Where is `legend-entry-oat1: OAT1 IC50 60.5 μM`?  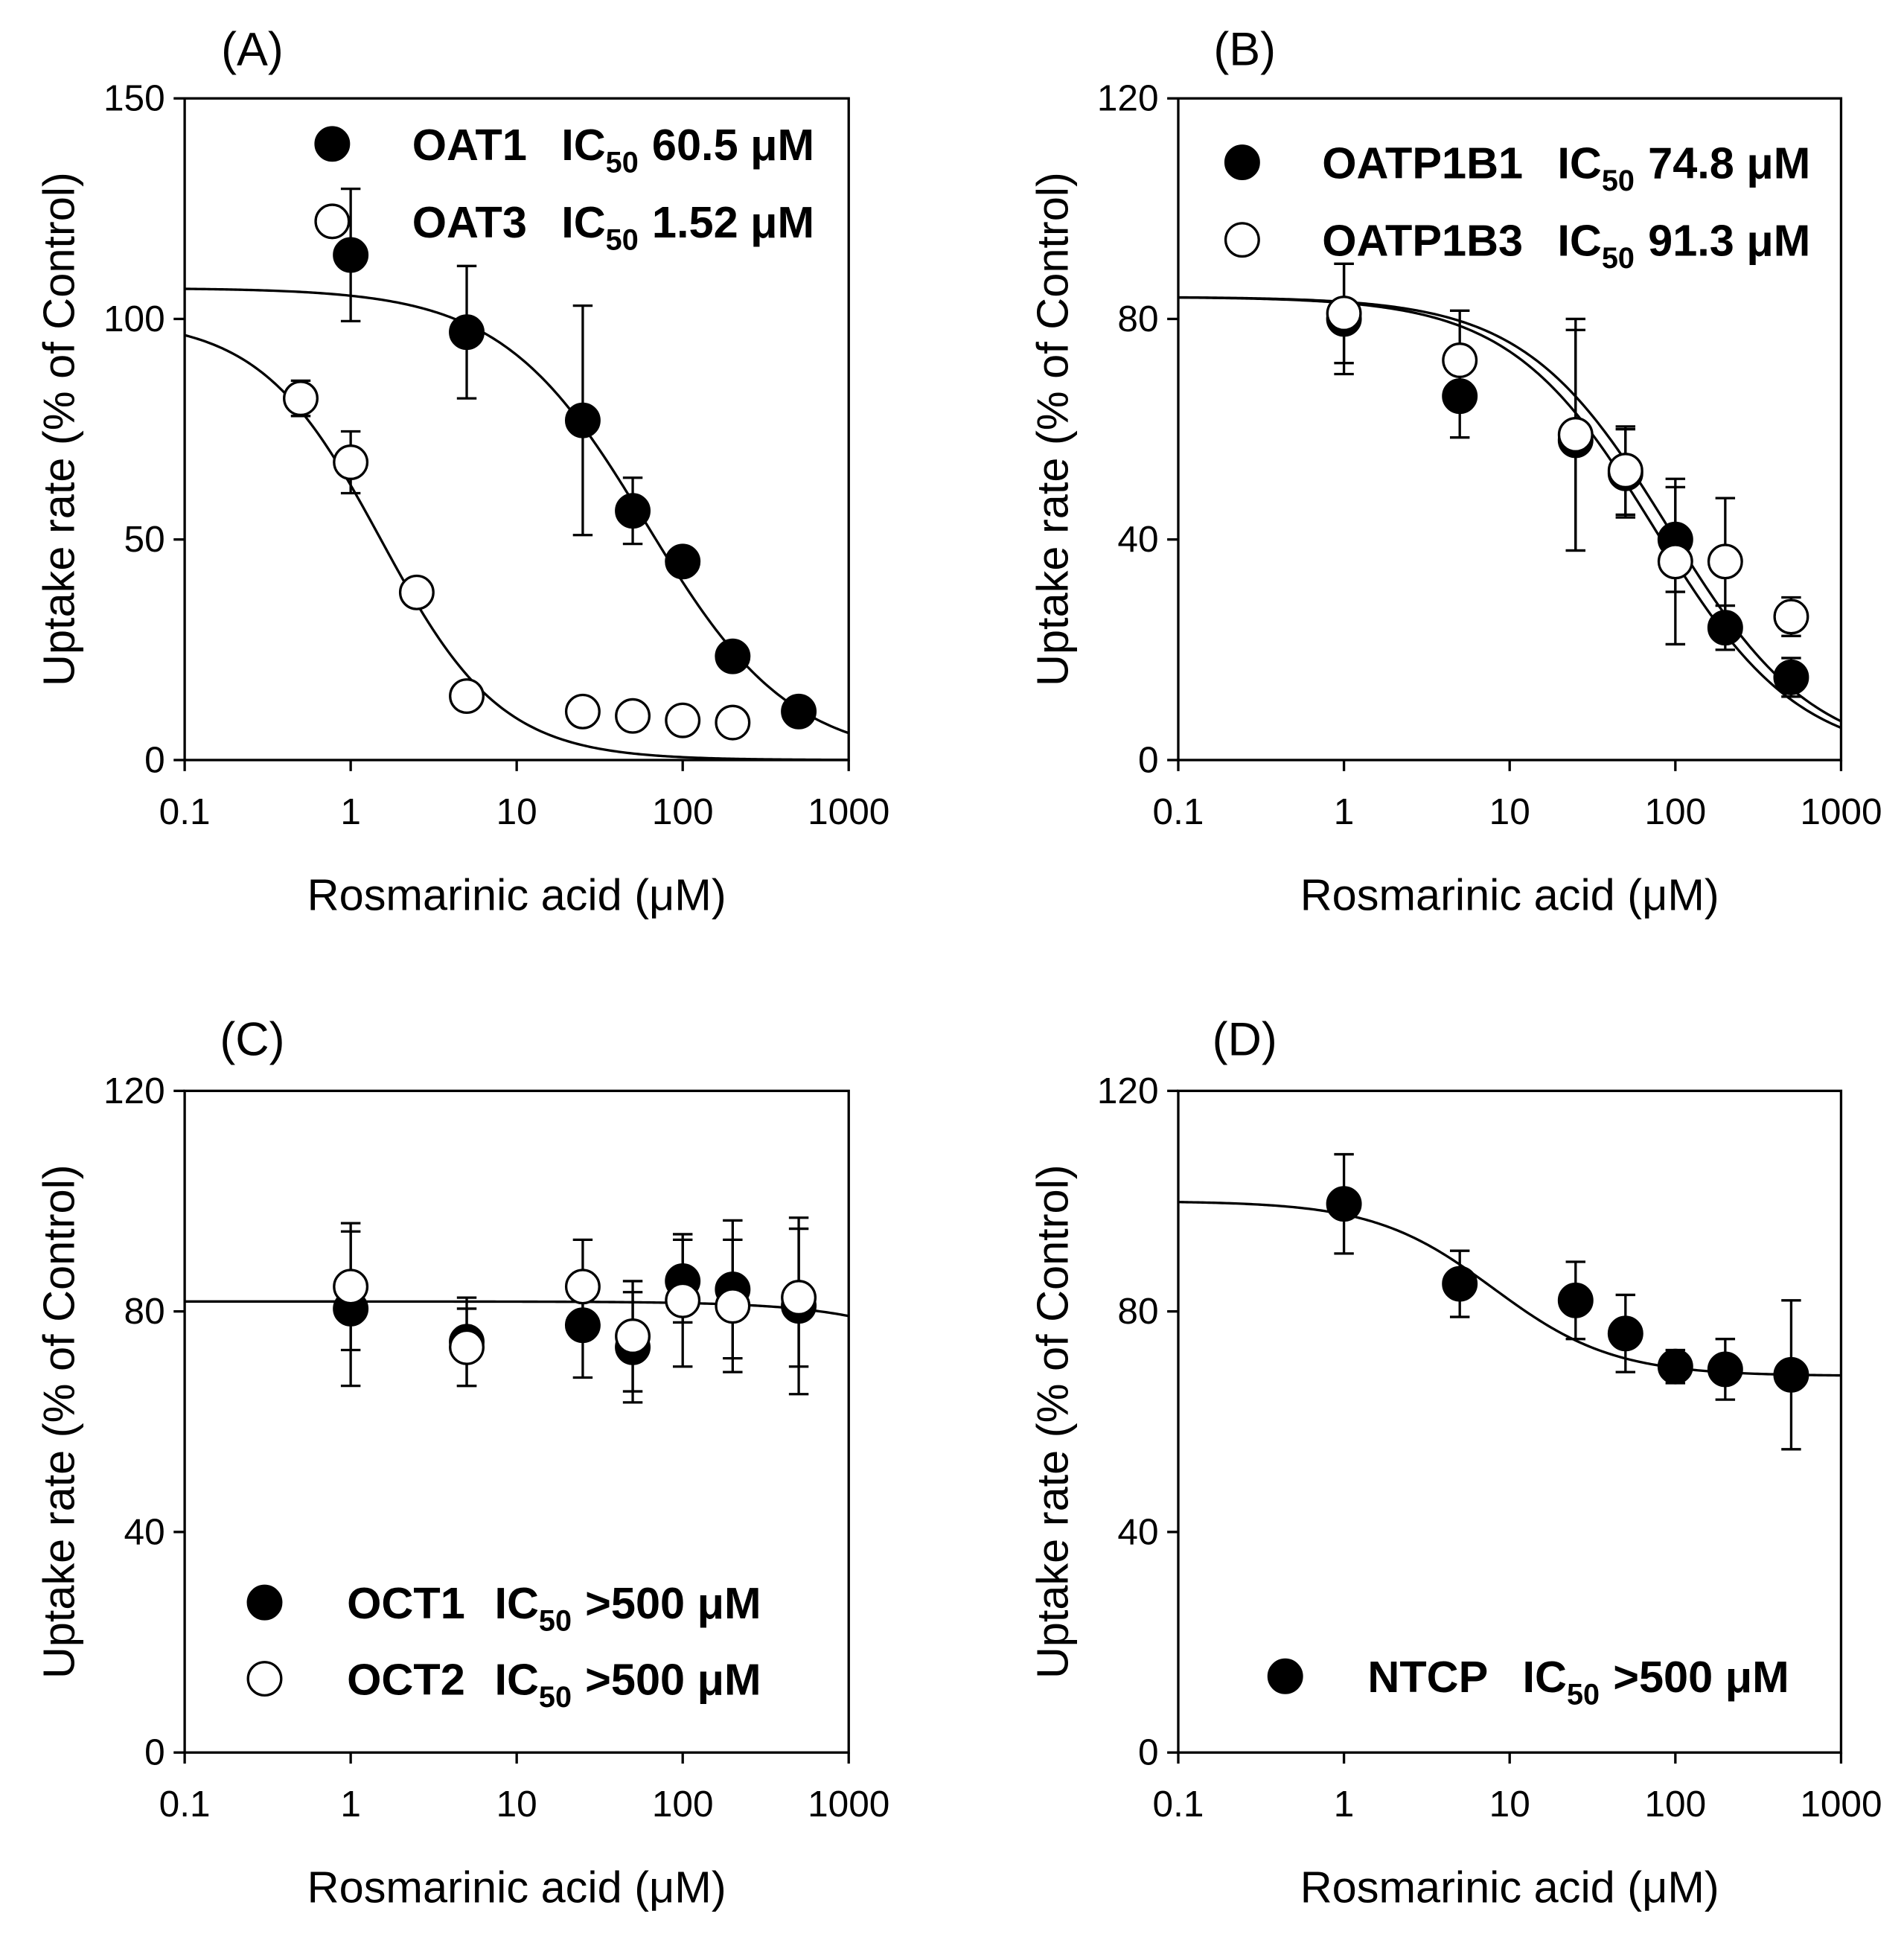 legend-entry-oat1: OAT1 IC50 60.5 μM is located at coordinates (613, 149).